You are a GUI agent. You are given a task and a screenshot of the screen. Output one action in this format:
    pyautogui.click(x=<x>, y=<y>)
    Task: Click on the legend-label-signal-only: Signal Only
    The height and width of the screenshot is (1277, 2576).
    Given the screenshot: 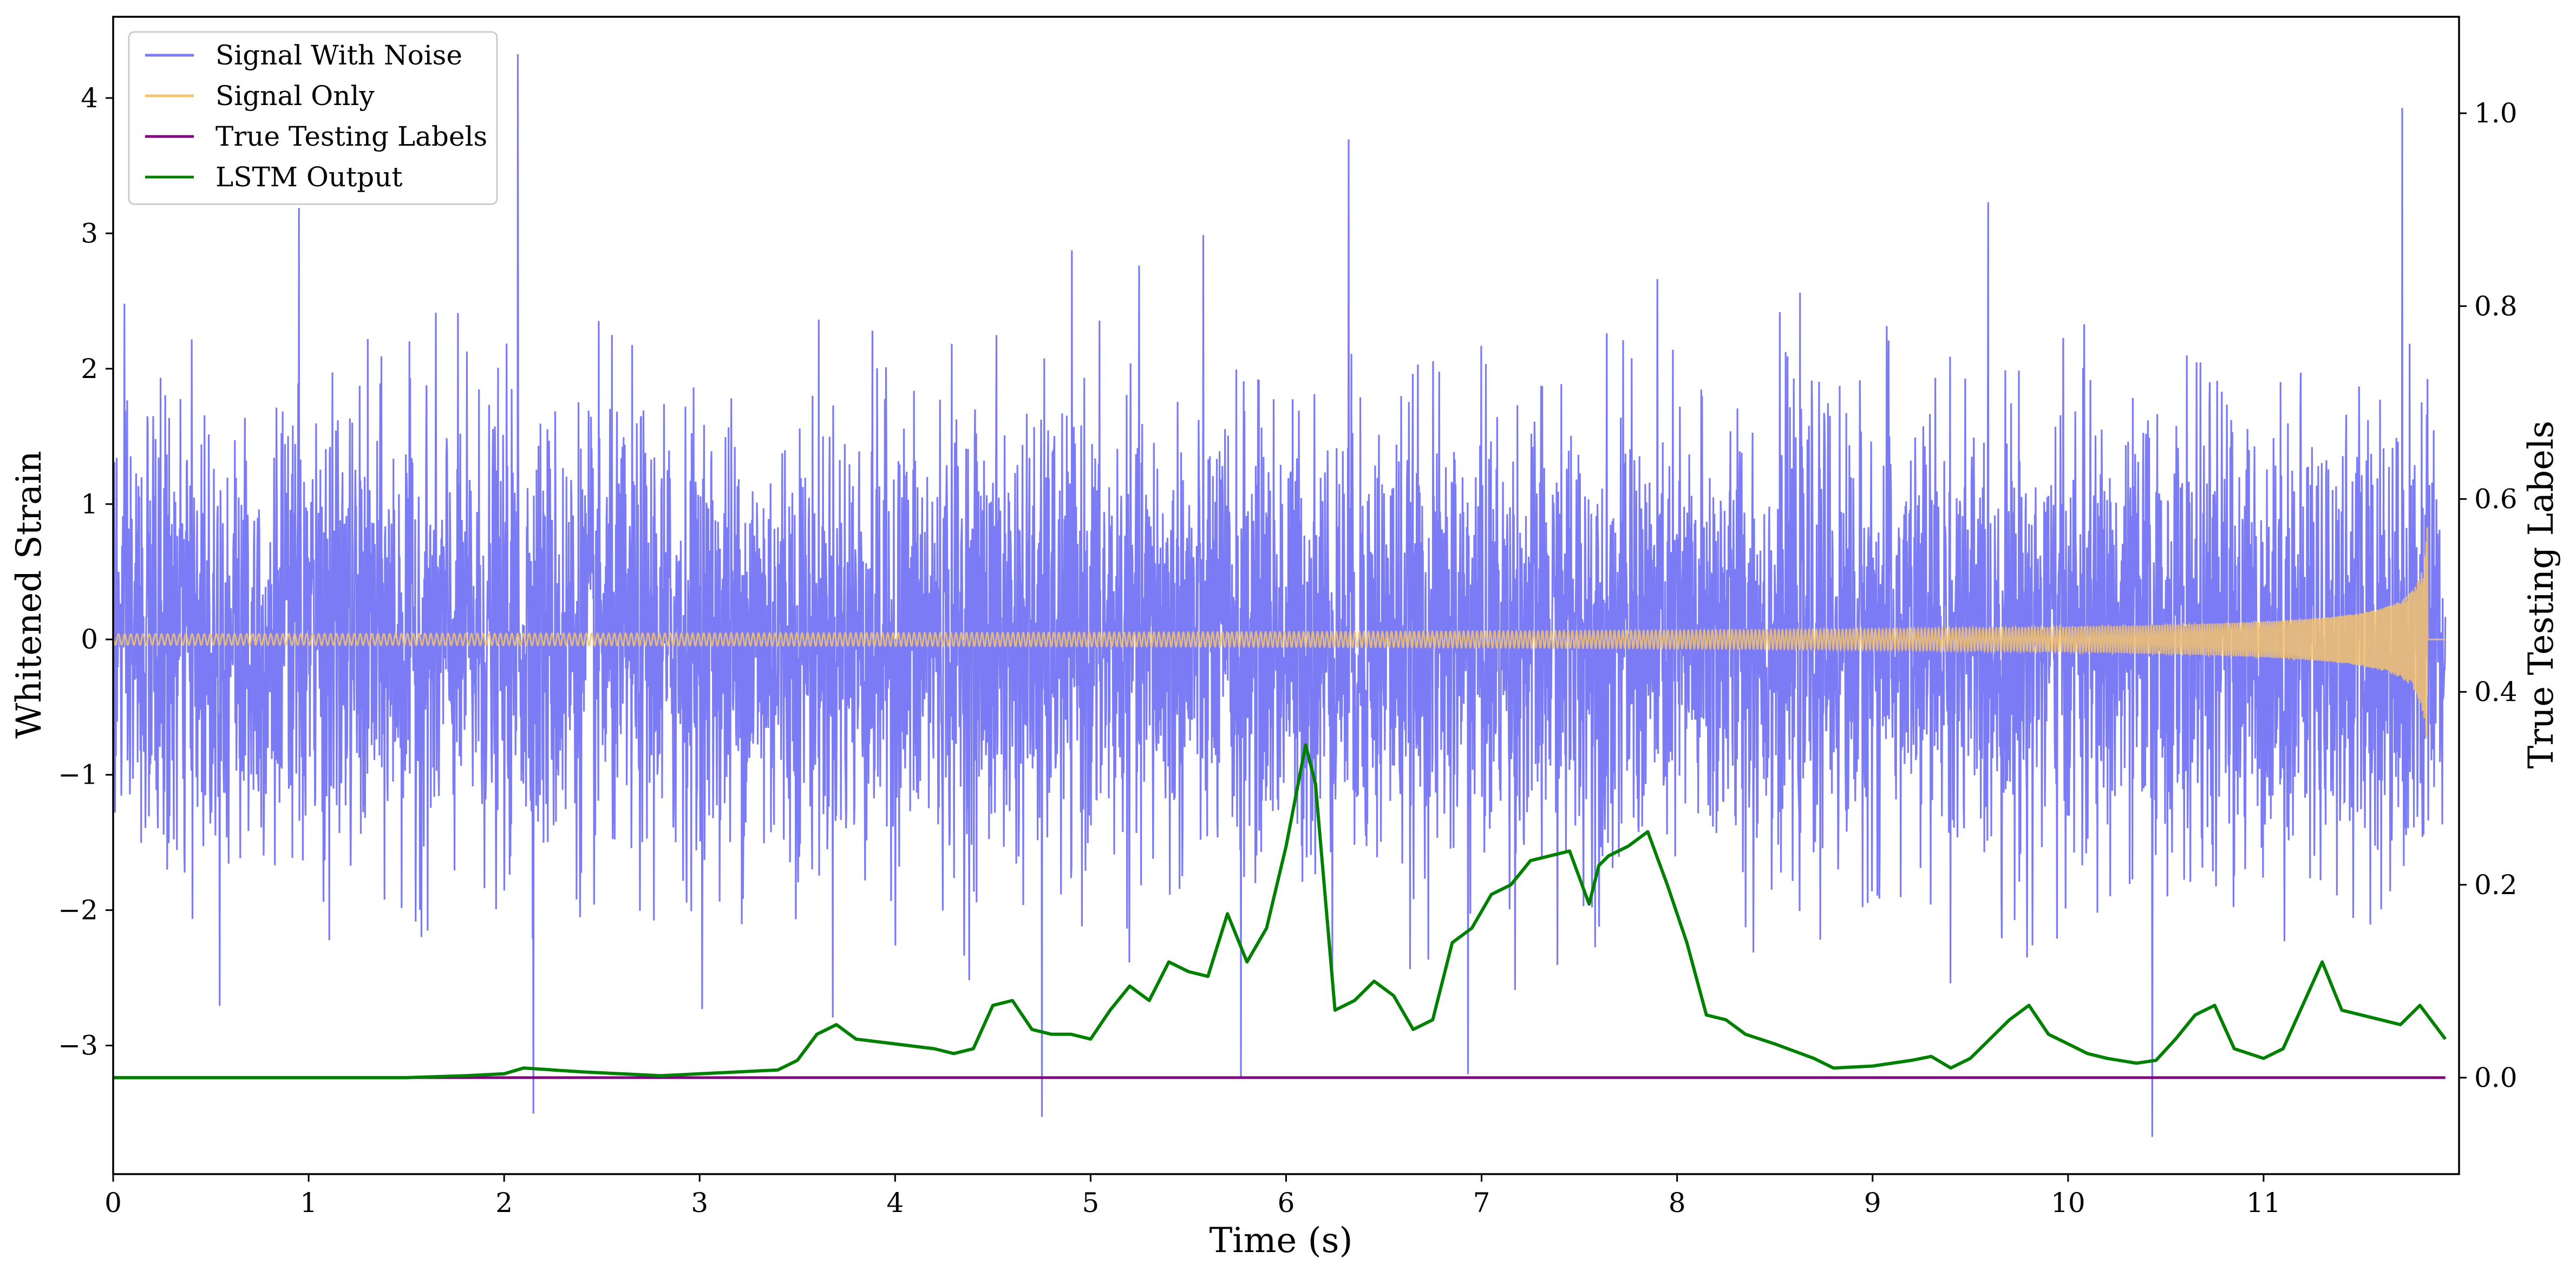 What is the action you would take?
    pyautogui.click(x=295, y=96)
    